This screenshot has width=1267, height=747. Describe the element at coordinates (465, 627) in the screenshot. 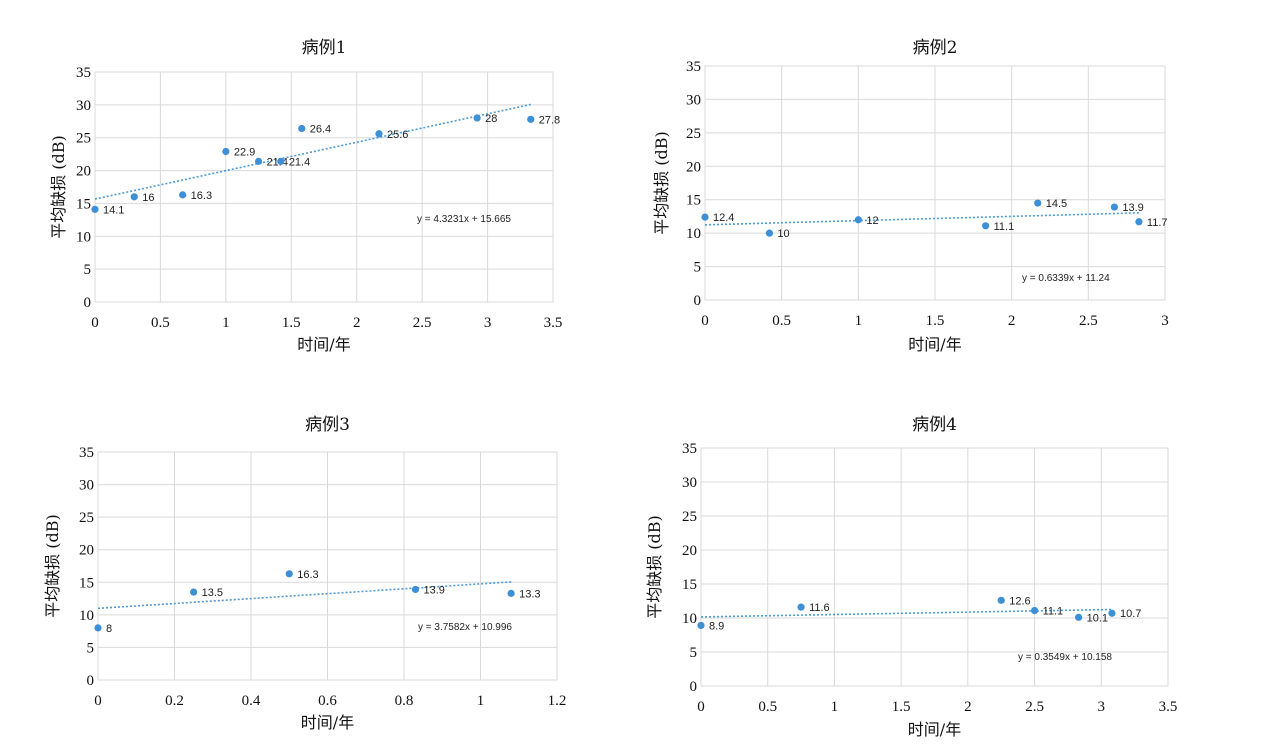

I see `trendline-equation: y = 3.7582x + 10.996` at that location.